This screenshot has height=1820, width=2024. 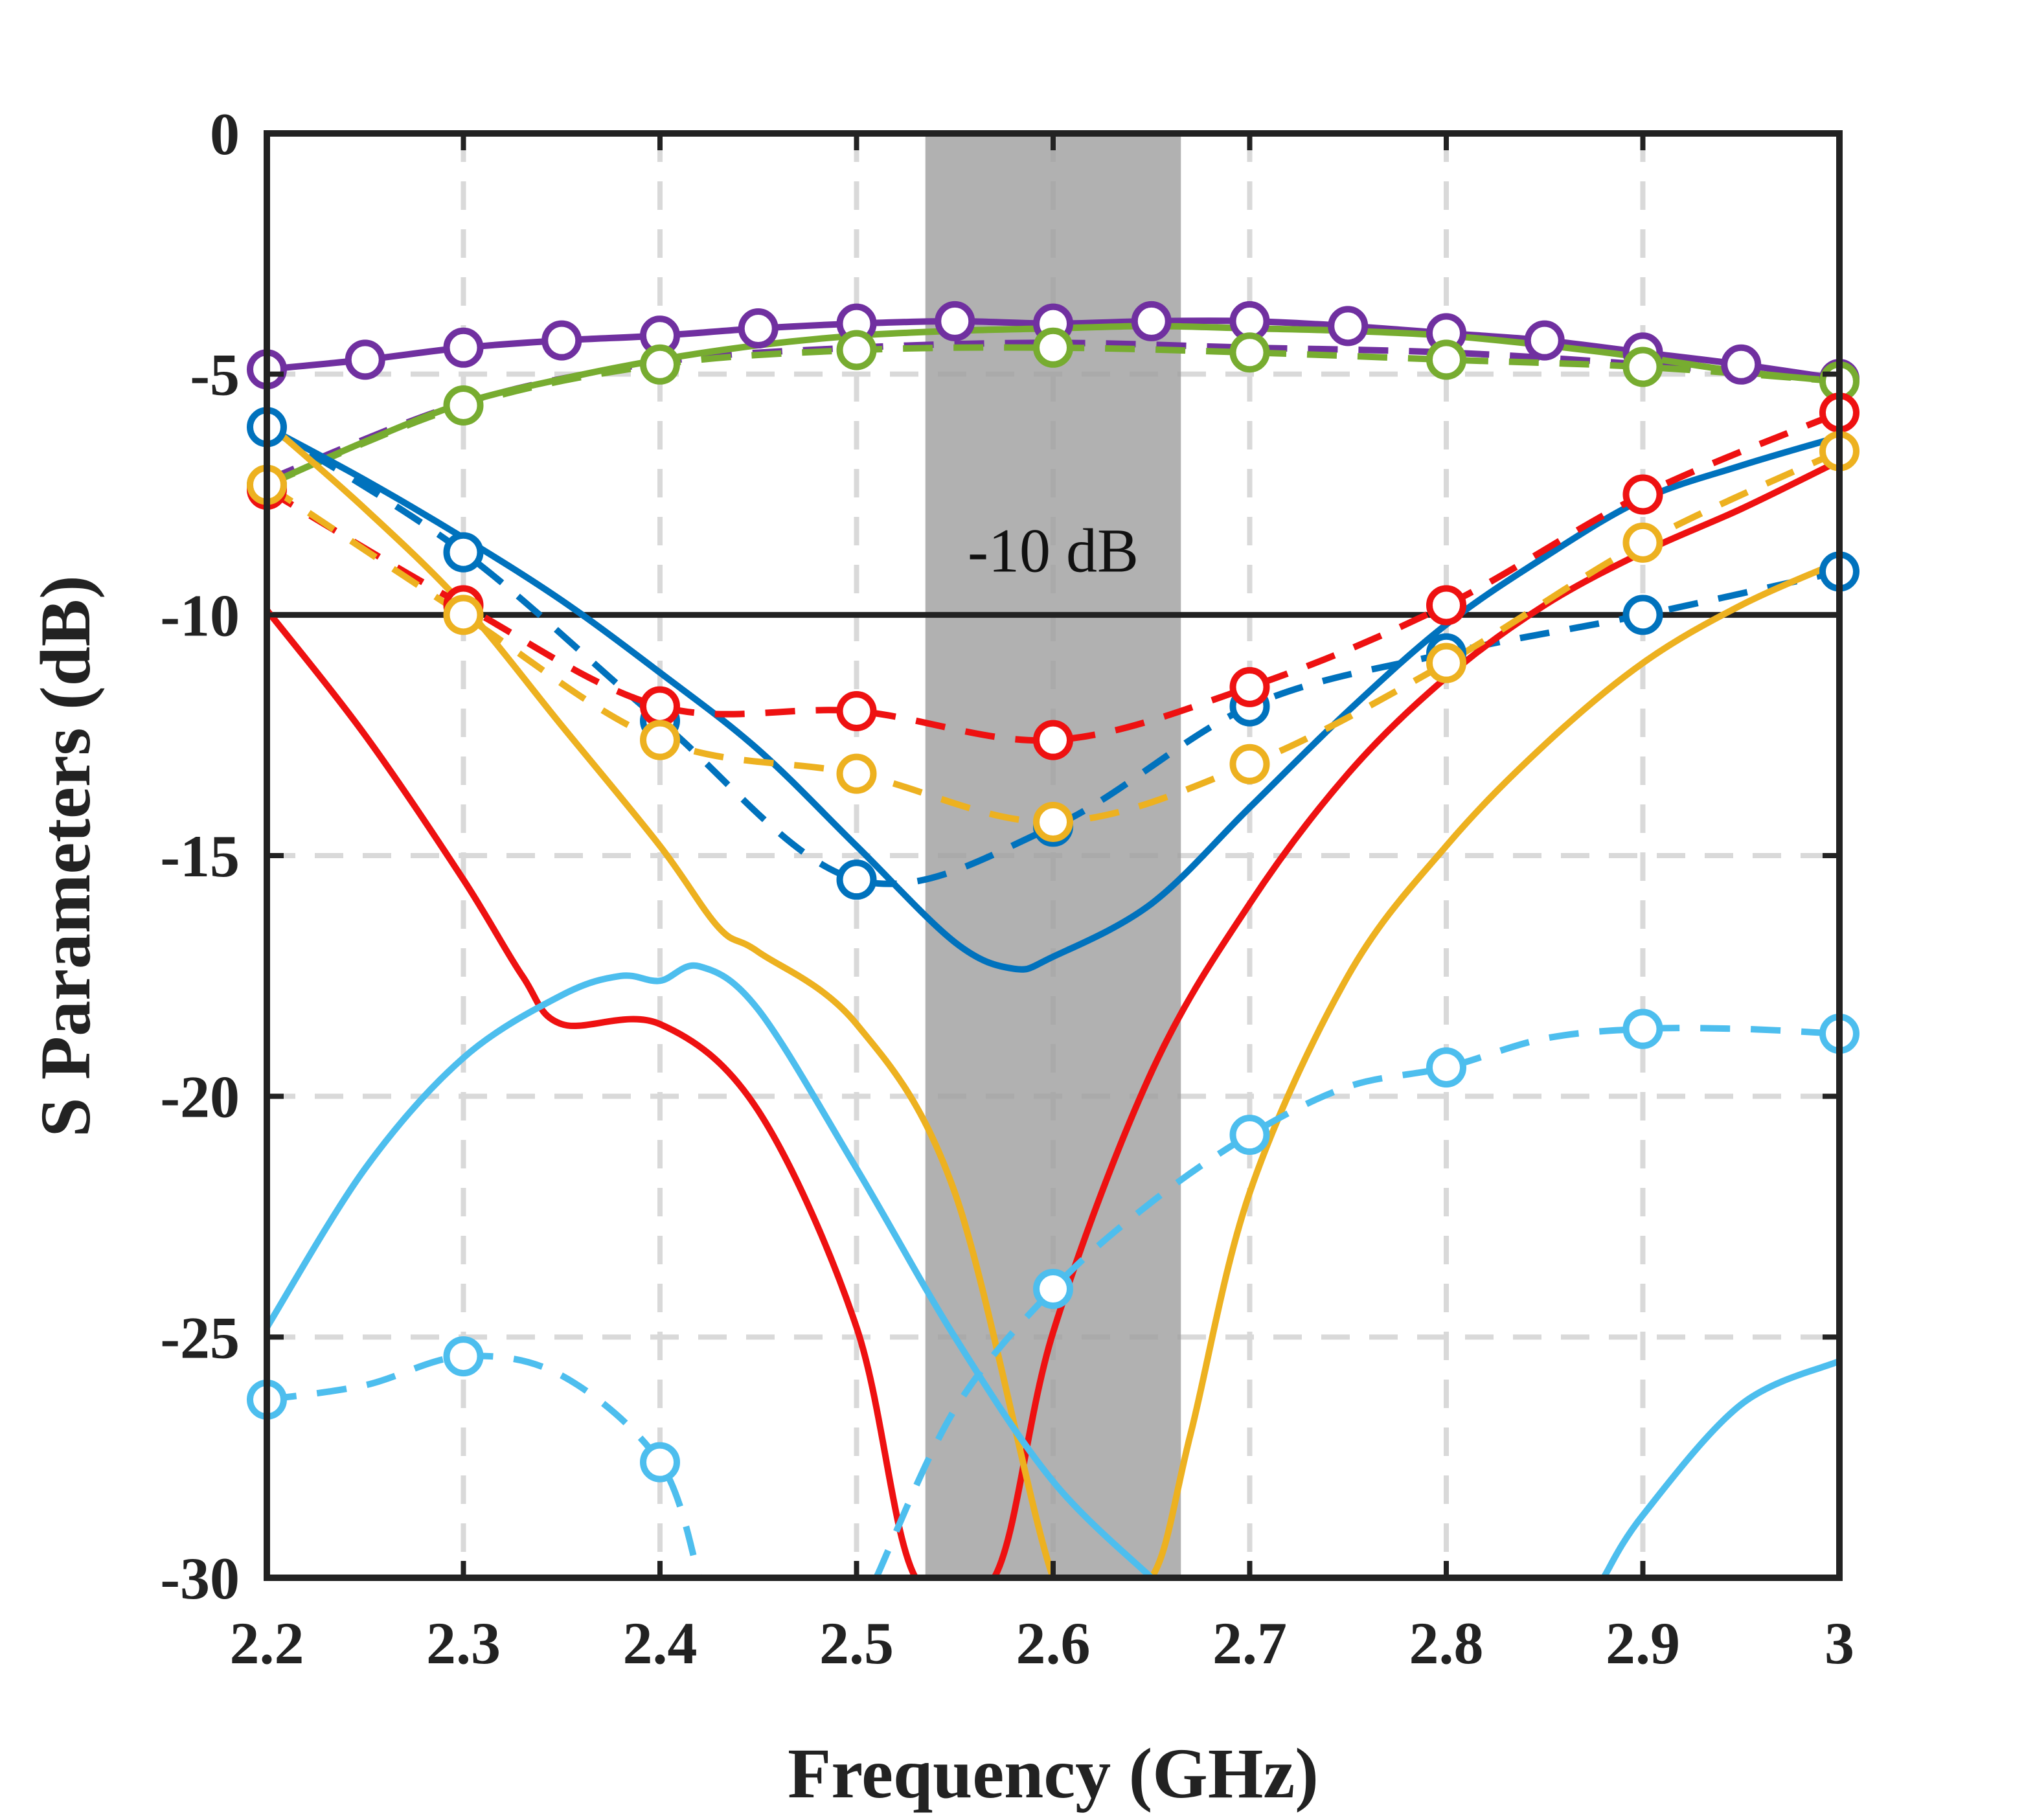 What do you see at coordinates (65, 856) in the screenshot?
I see `y-axis-title: S Parameters (dB)` at bounding box center [65, 856].